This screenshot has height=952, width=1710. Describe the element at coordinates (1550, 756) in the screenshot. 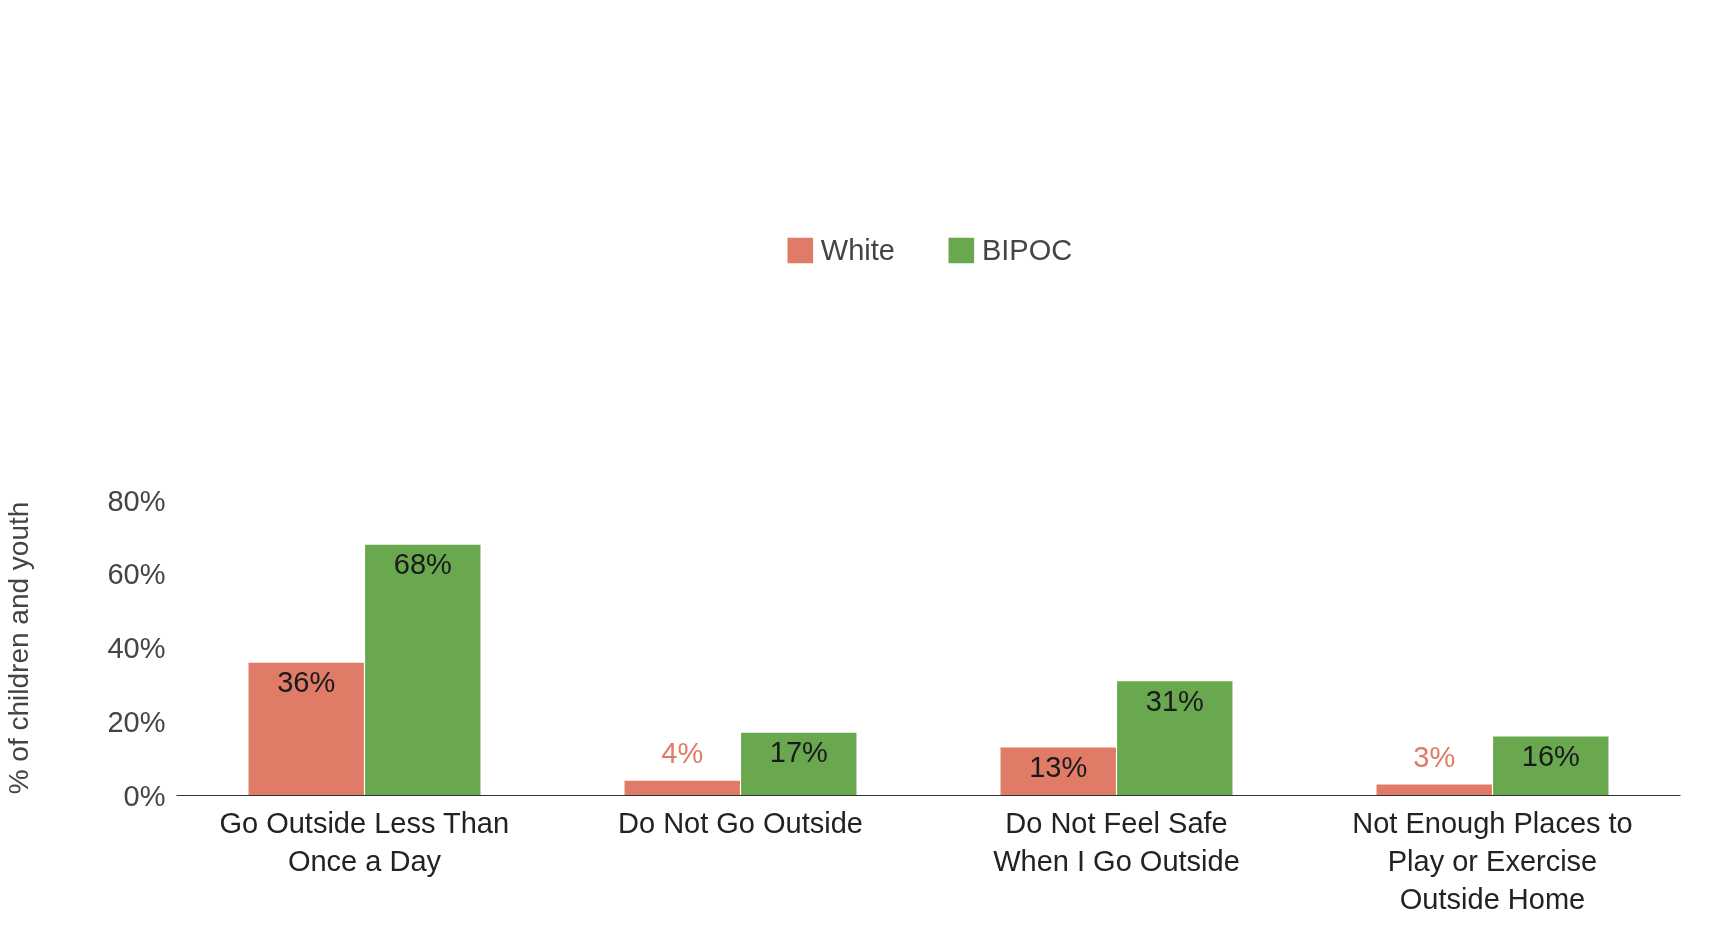

I see `data-label: 16%` at that location.